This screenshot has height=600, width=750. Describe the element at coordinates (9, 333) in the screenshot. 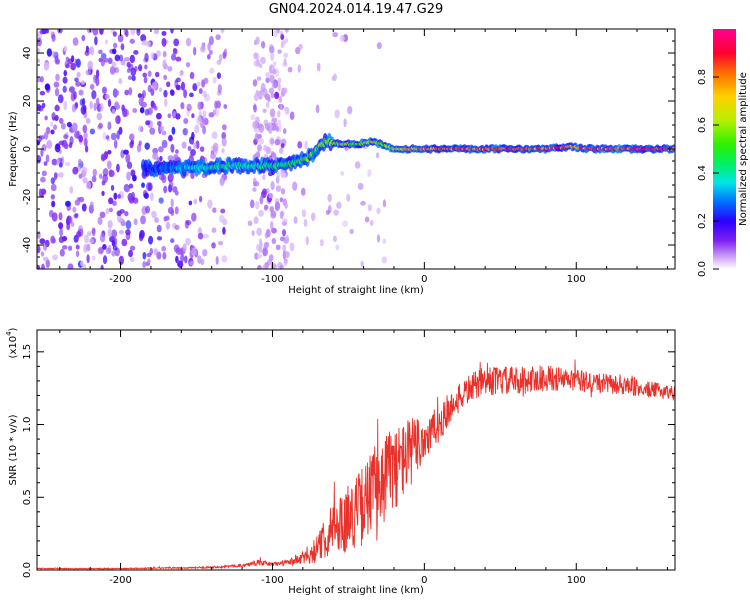

I see `snr-y-scale-exponent: 4` at that location.